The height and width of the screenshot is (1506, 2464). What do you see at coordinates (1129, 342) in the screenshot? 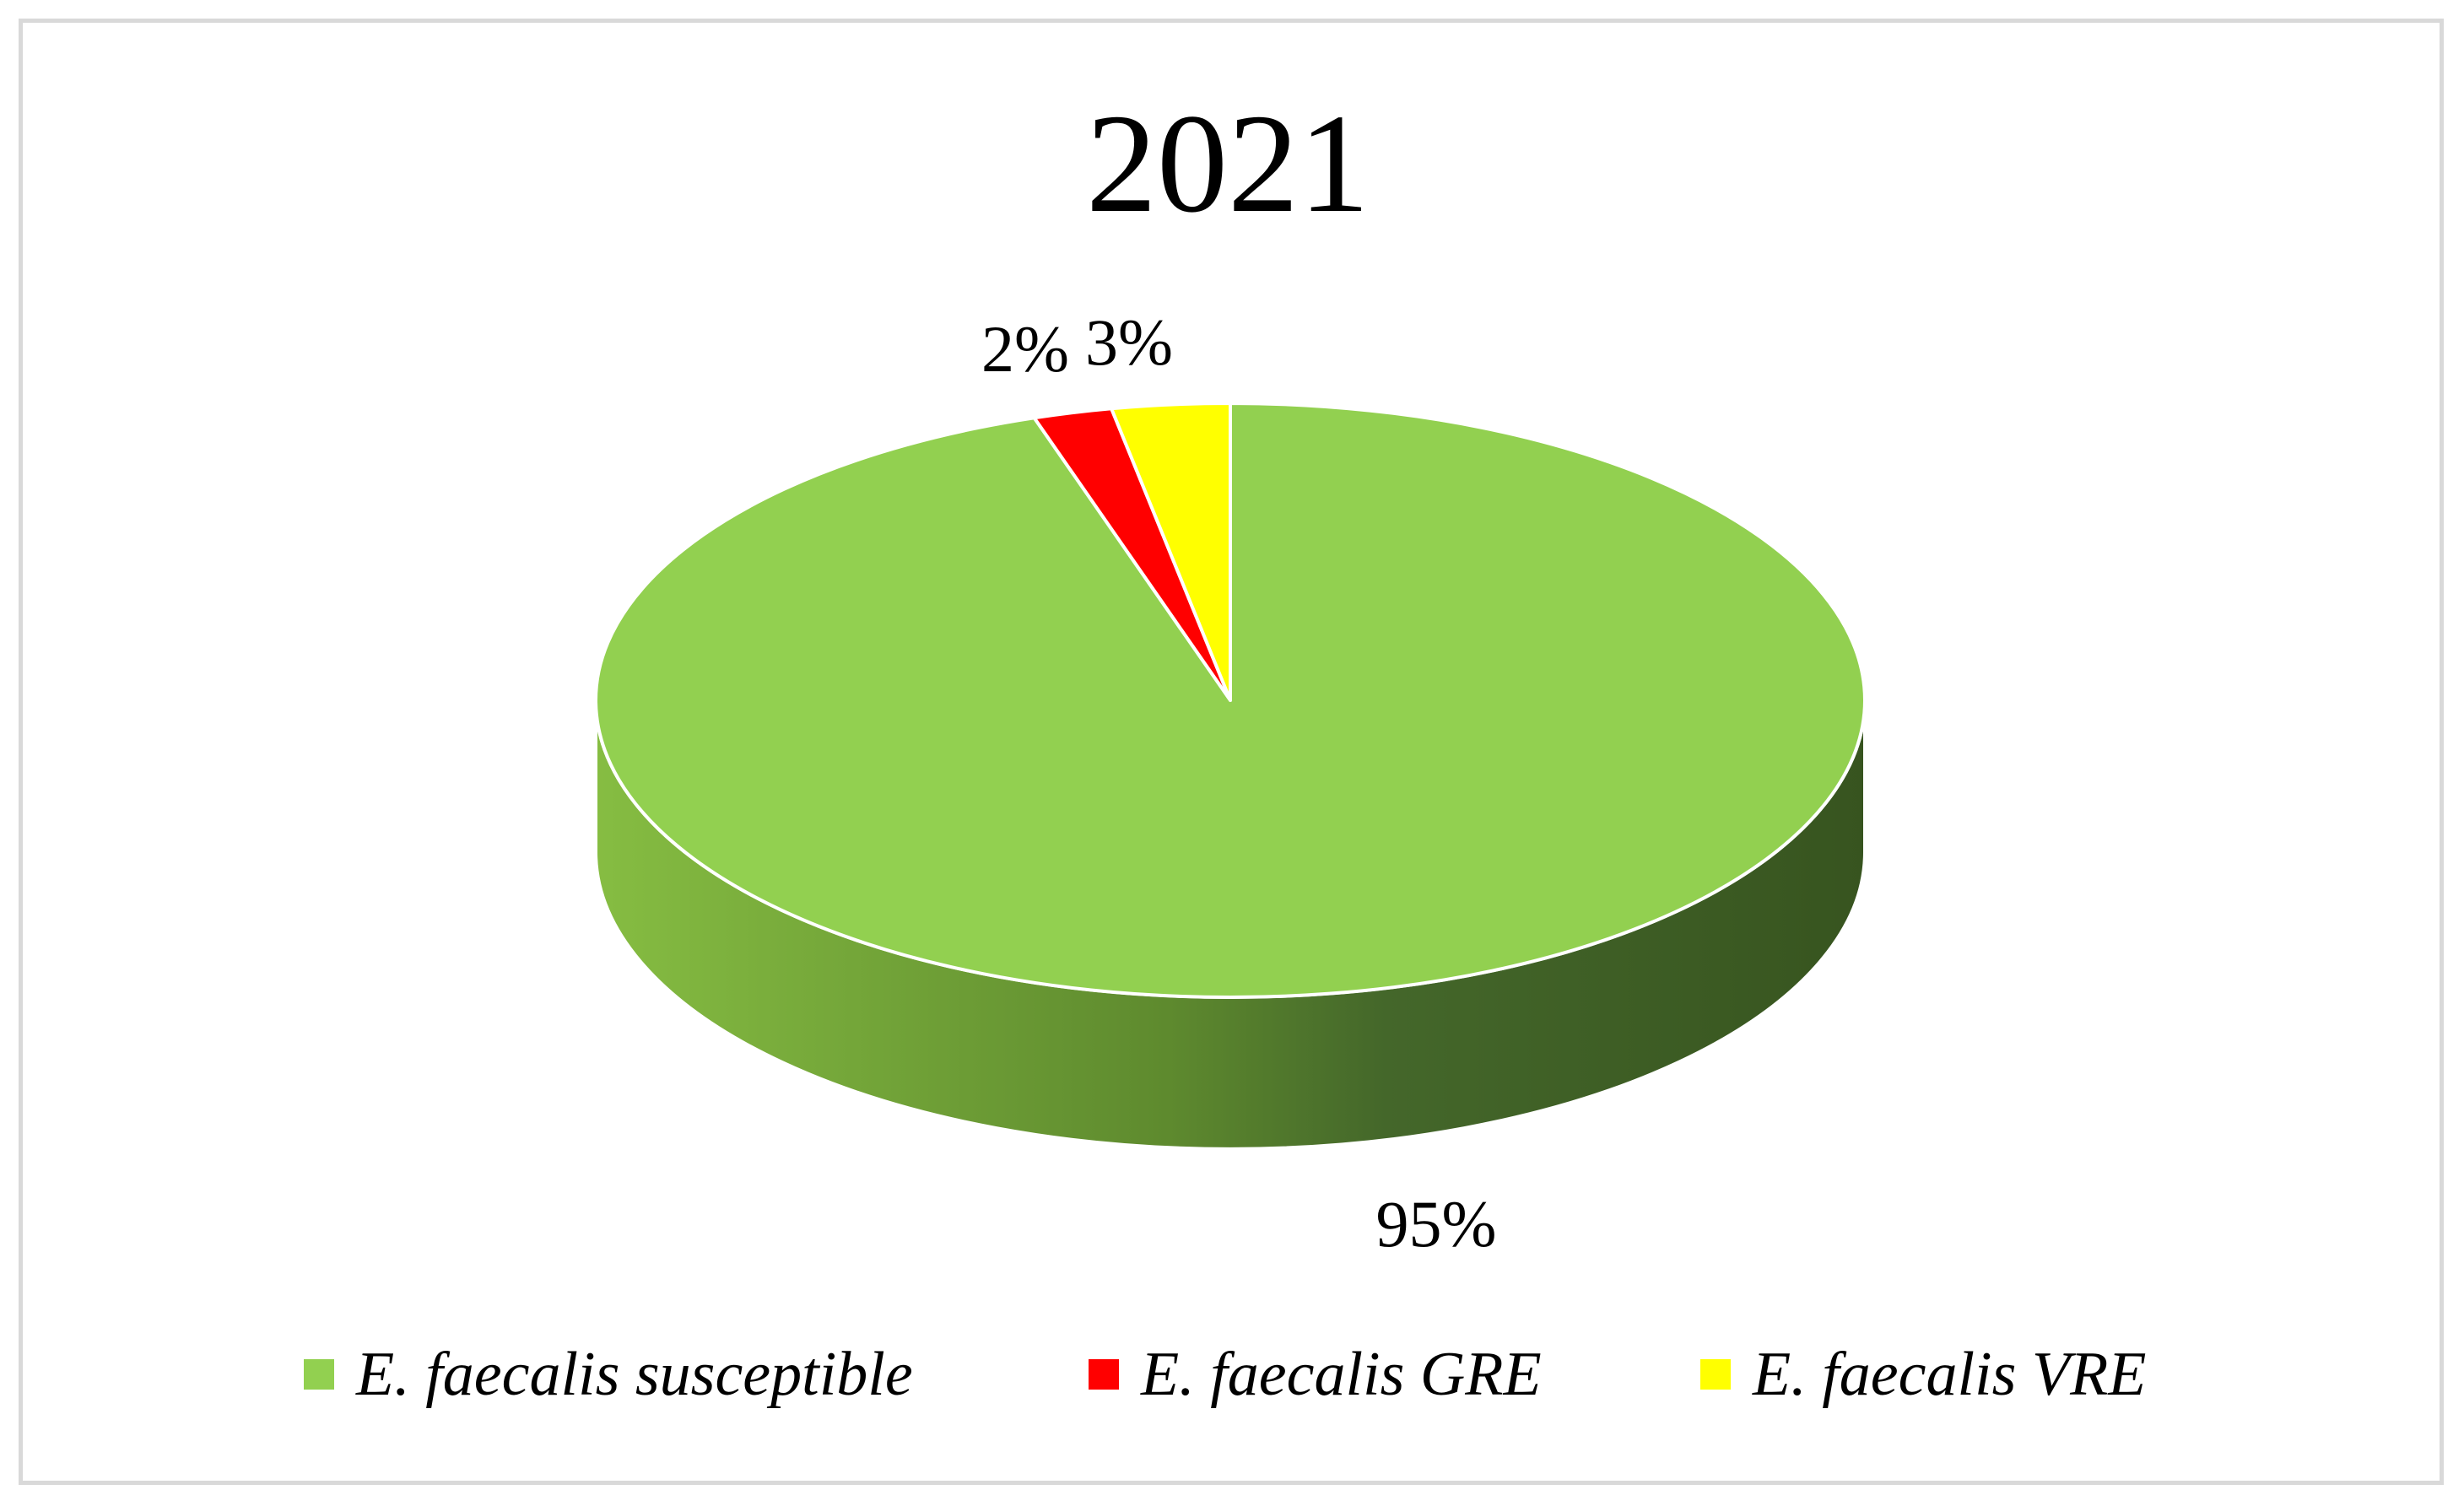
I see `data-label-3: 3%` at bounding box center [1129, 342].